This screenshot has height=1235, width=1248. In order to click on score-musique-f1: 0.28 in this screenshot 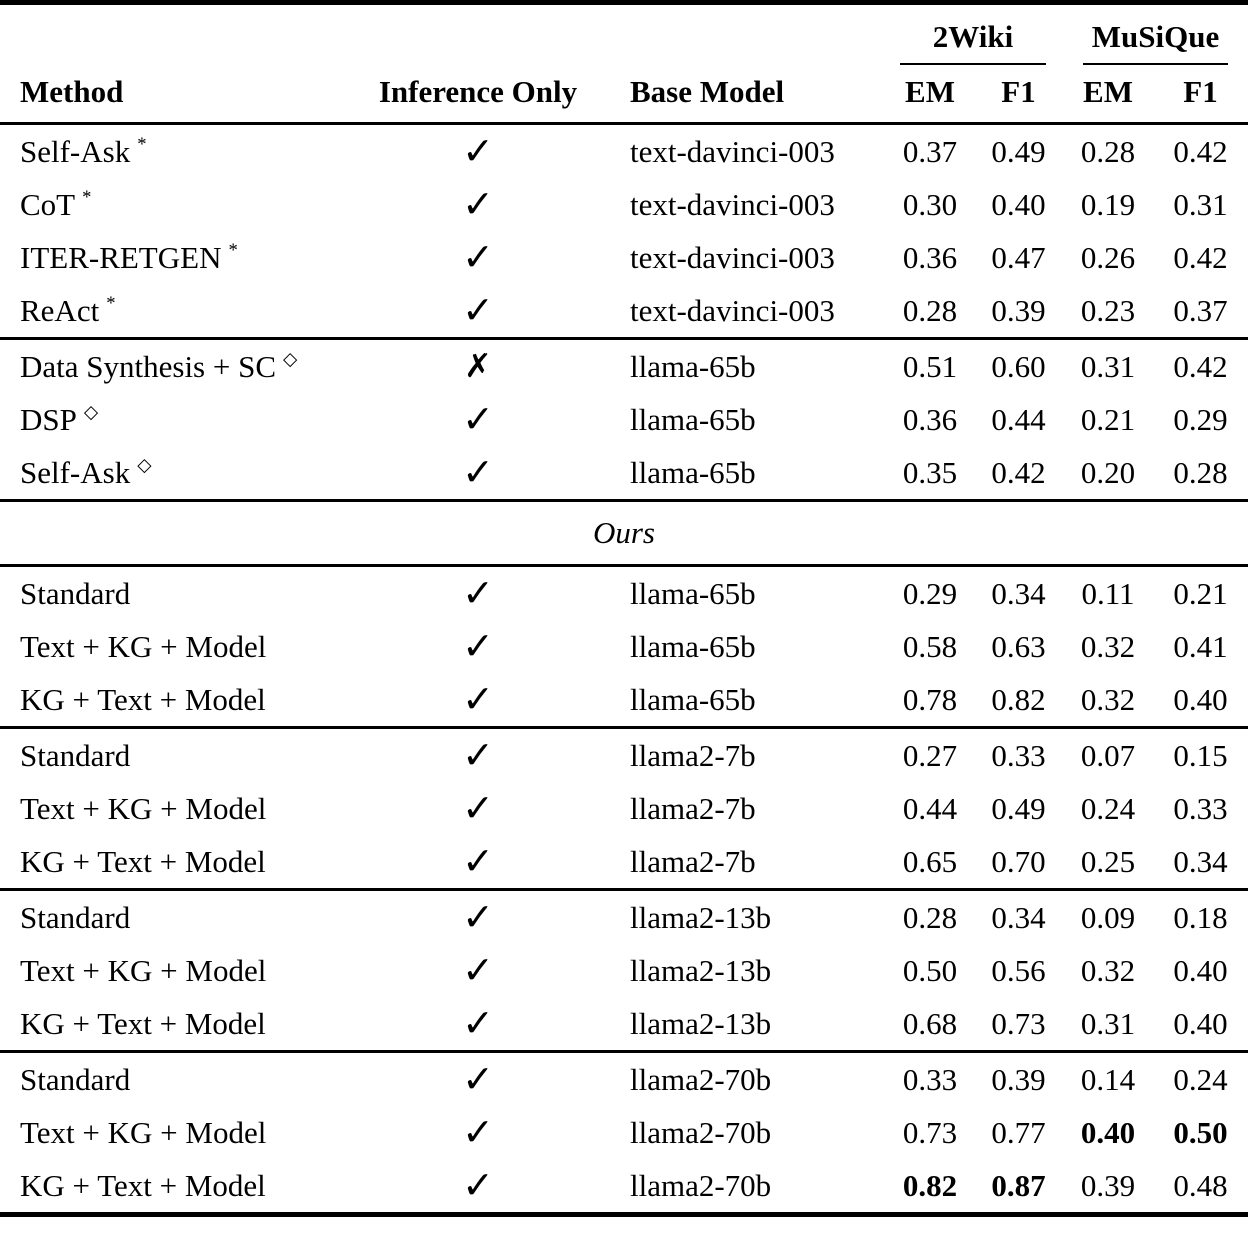, I will do `click(1200, 472)`.